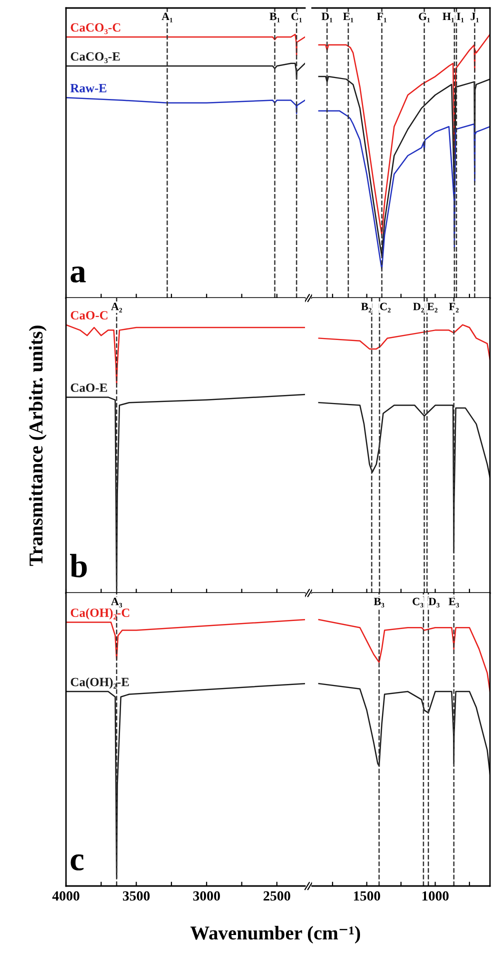  I want to click on ref-line-label: C₃, so click(418, 603).